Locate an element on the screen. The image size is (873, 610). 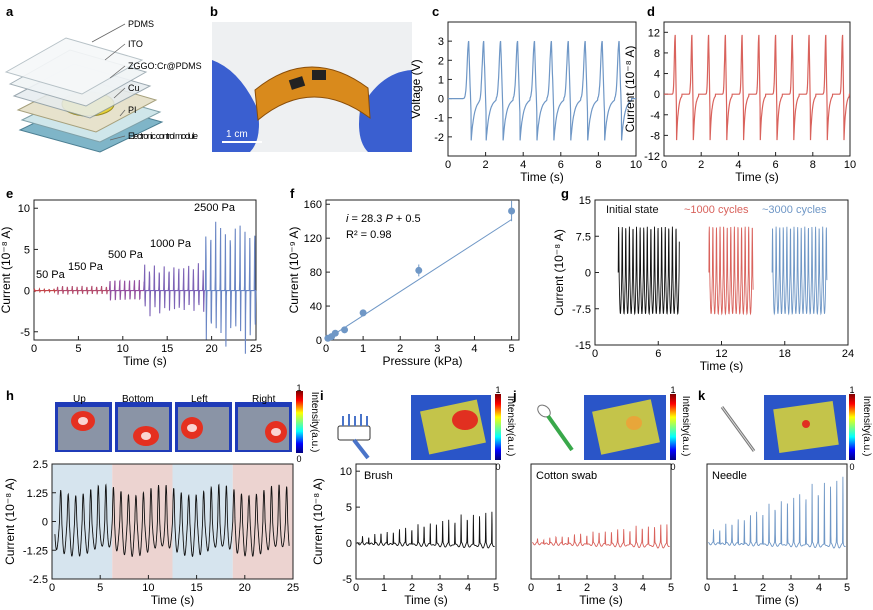
colorbar-i-min: 0 is located at coordinates (497, 467).